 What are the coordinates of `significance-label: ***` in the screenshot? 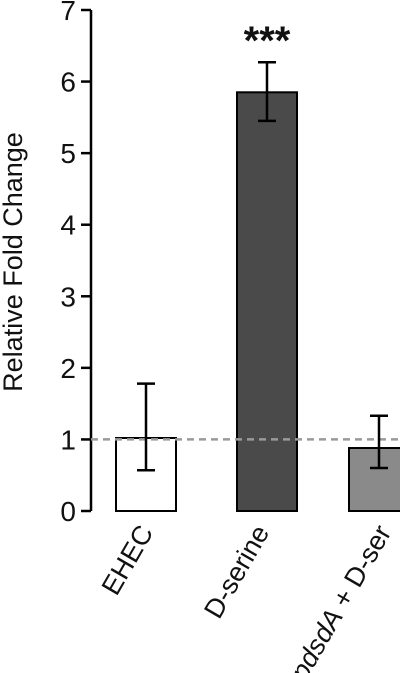 It's located at (267, 41).